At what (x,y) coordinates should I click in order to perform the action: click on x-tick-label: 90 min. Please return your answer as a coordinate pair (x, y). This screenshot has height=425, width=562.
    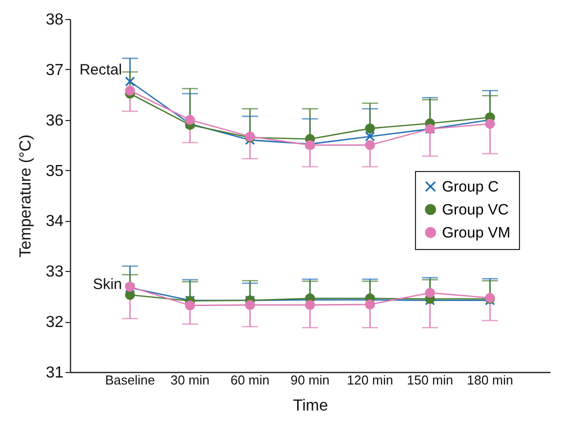
    Looking at the image, I should click on (310, 380).